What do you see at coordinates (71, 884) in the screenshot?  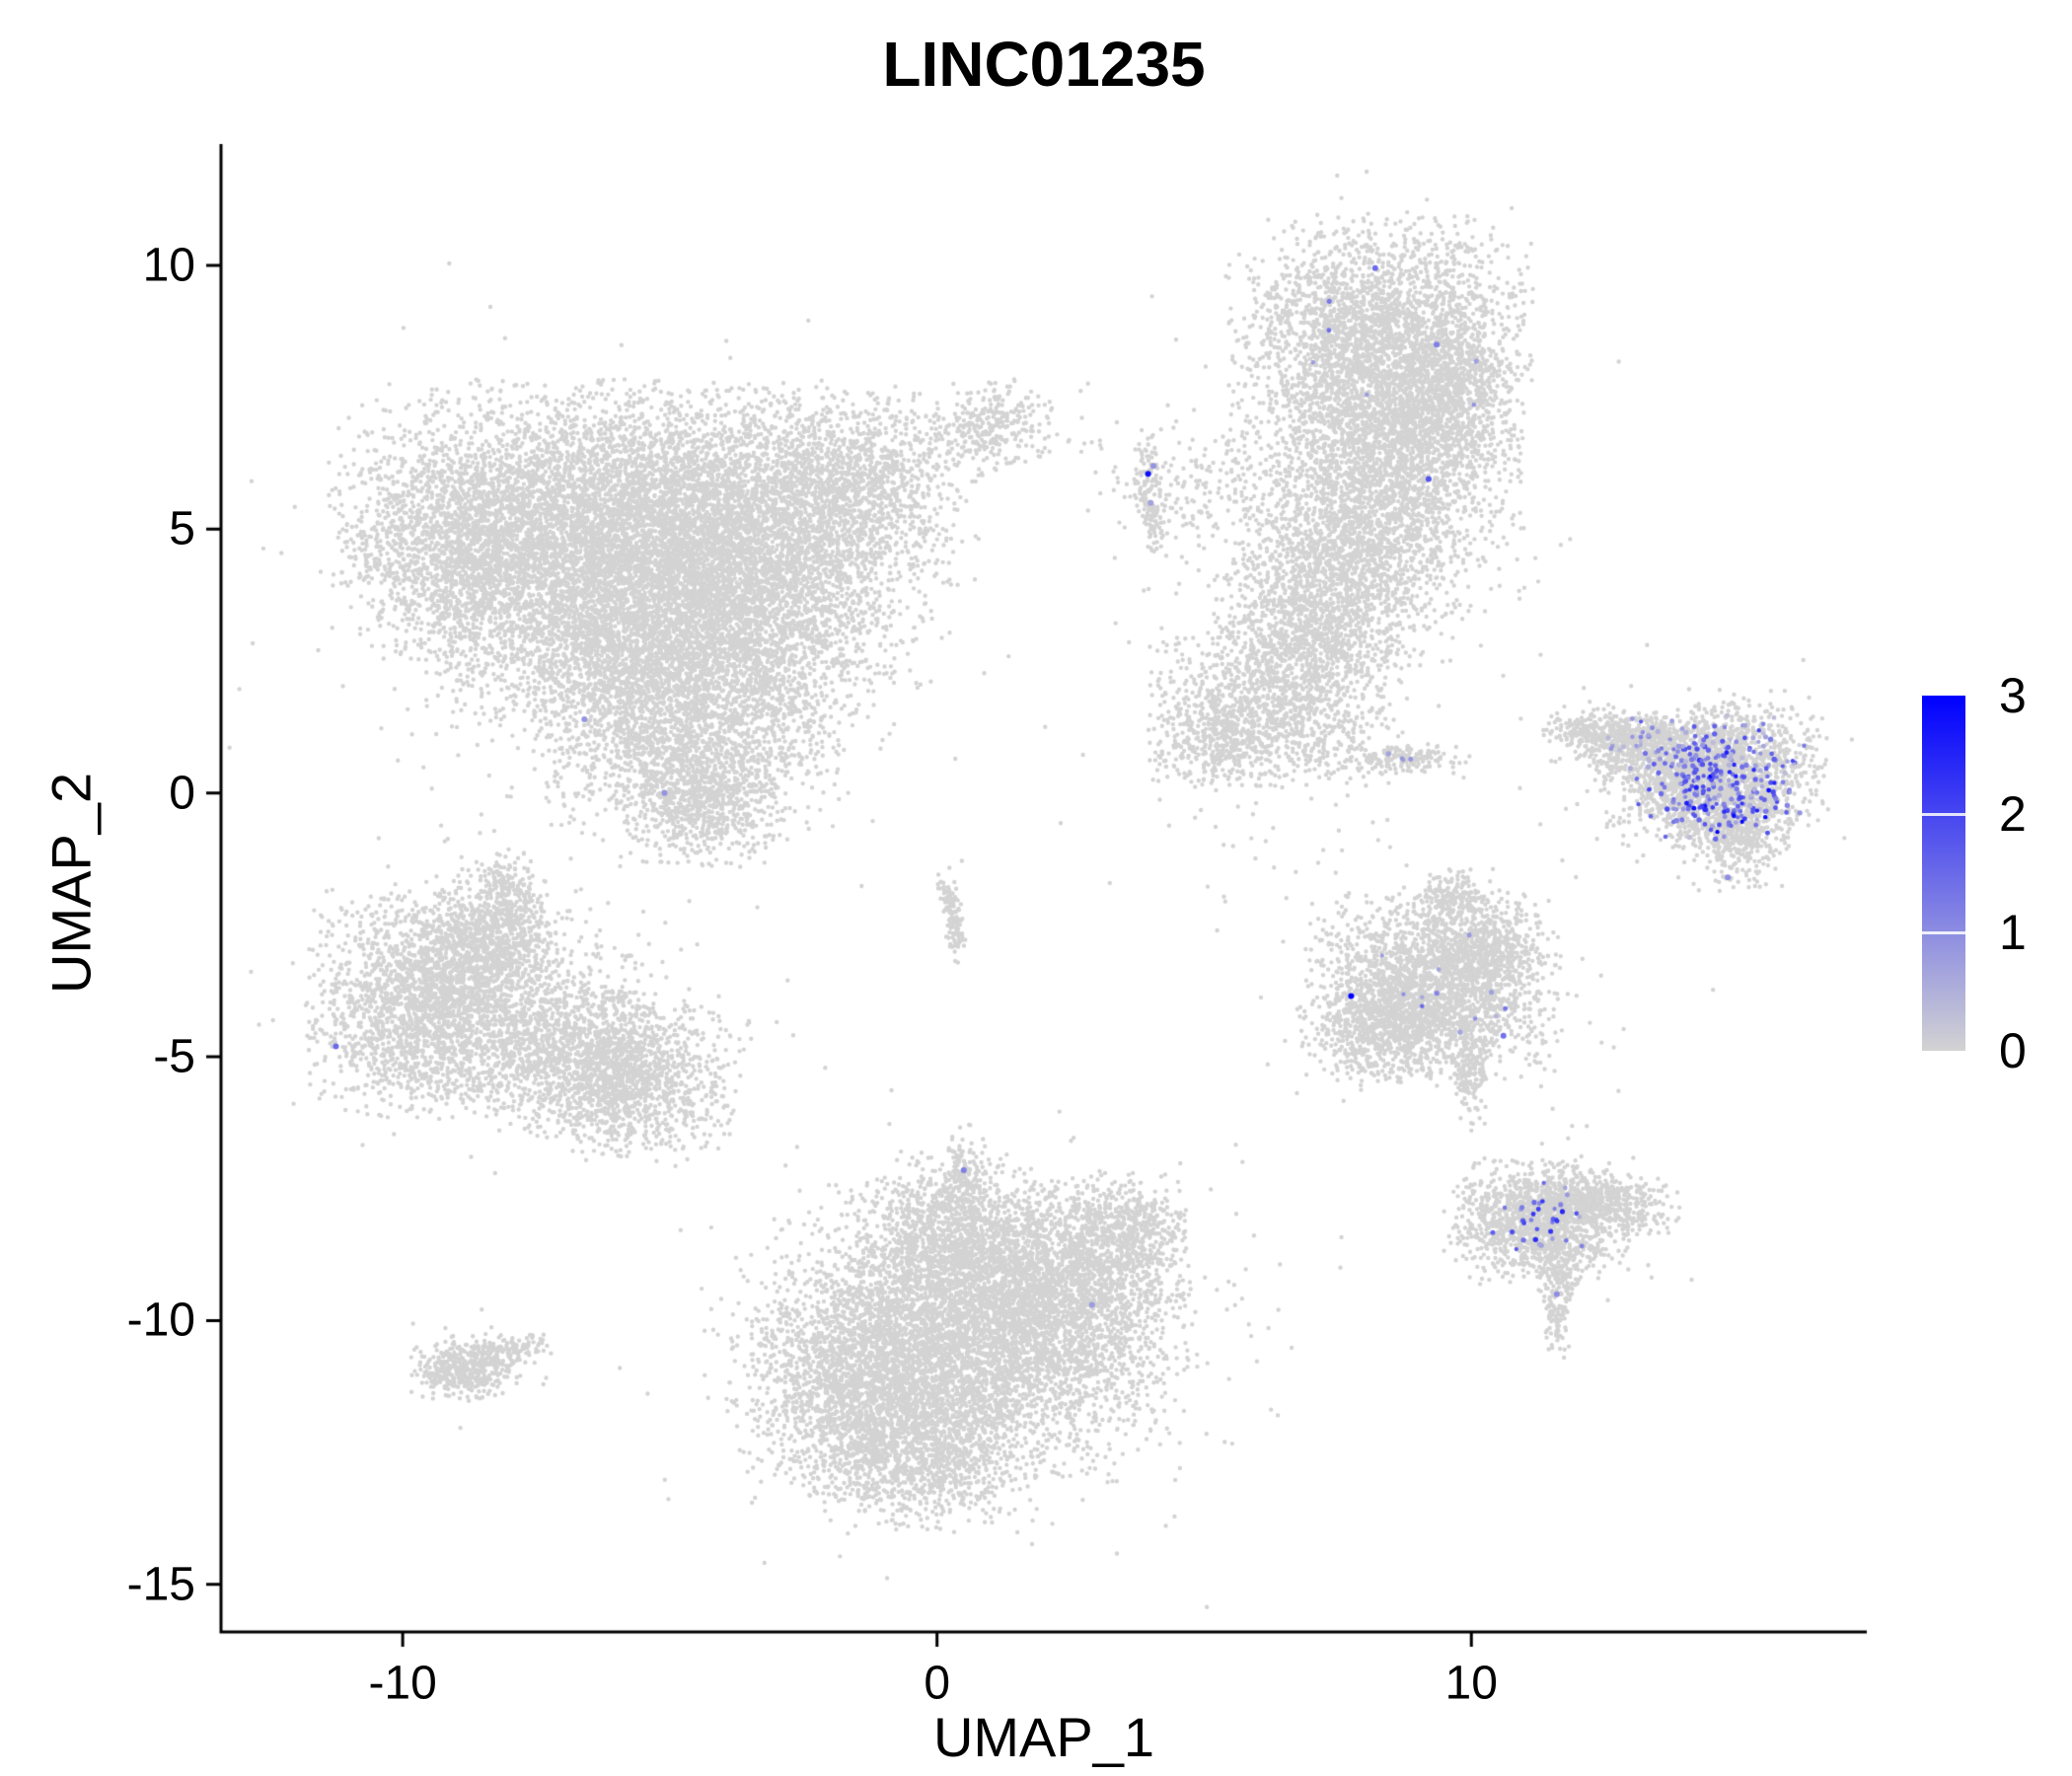 I see `y-axis-title: UMAP_2` at bounding box center [71, 884].